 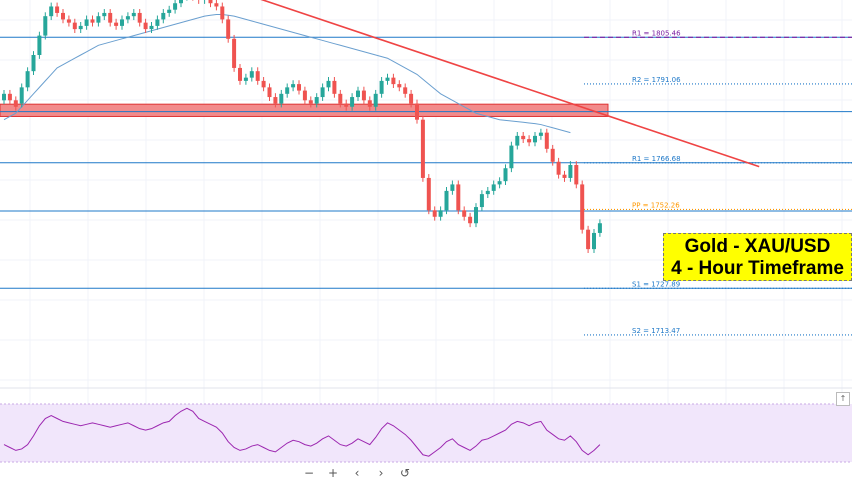 What do you see at coordinates (405, 473) in the screenshot?
I see `reset-icon: ↺` at bounding box center [405, 473].